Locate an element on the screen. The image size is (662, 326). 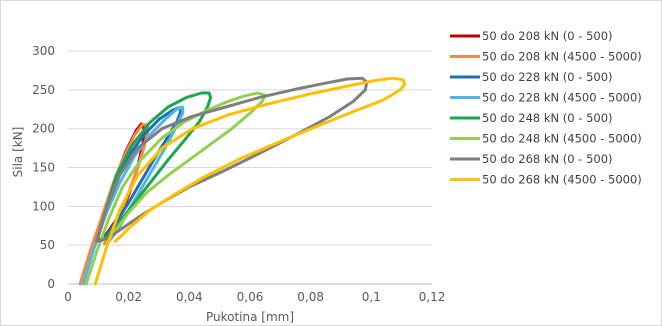
y-tick-label: 100 is located at coordinates (43, 206).